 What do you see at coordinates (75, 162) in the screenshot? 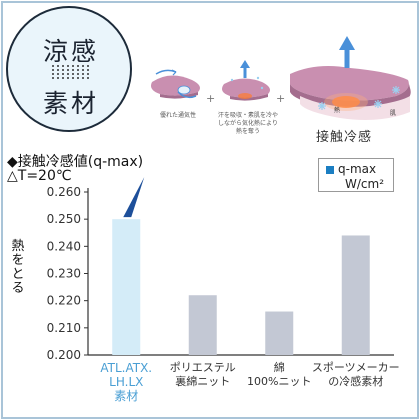
I see `chart-title: ◆接触冷感値(q-max)` at bounding box center [75, 162].